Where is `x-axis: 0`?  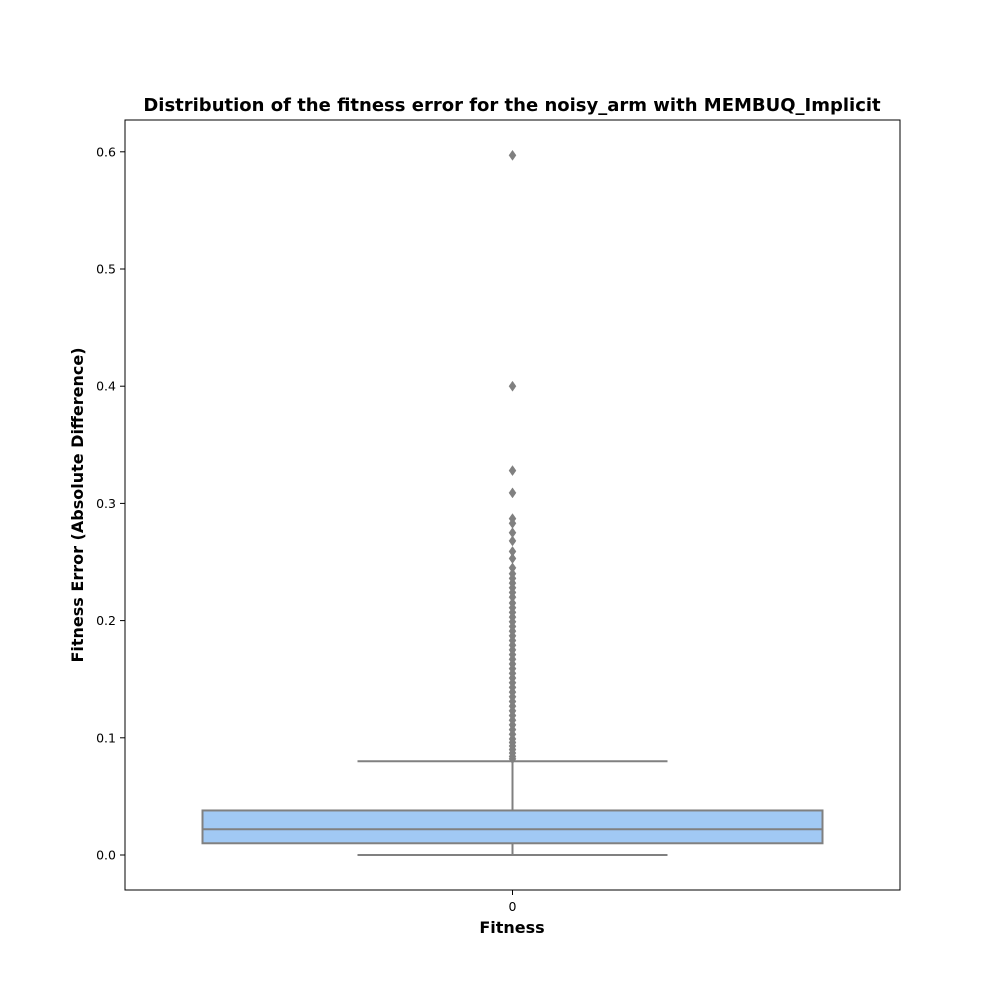 x-axis: 0 is located at coordinates (513, 902).